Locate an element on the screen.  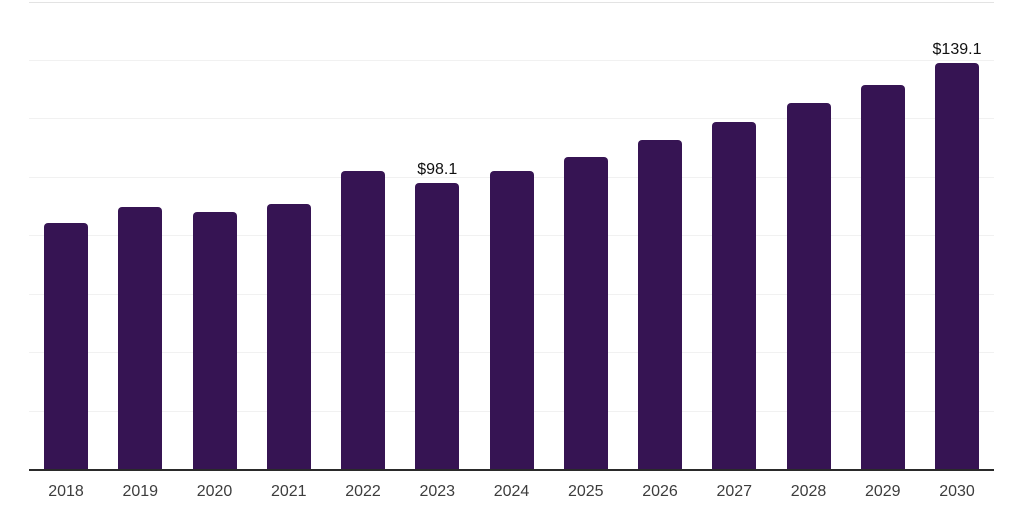
x-tick-label-2027: 2027 is located at coordinates (734, 491).